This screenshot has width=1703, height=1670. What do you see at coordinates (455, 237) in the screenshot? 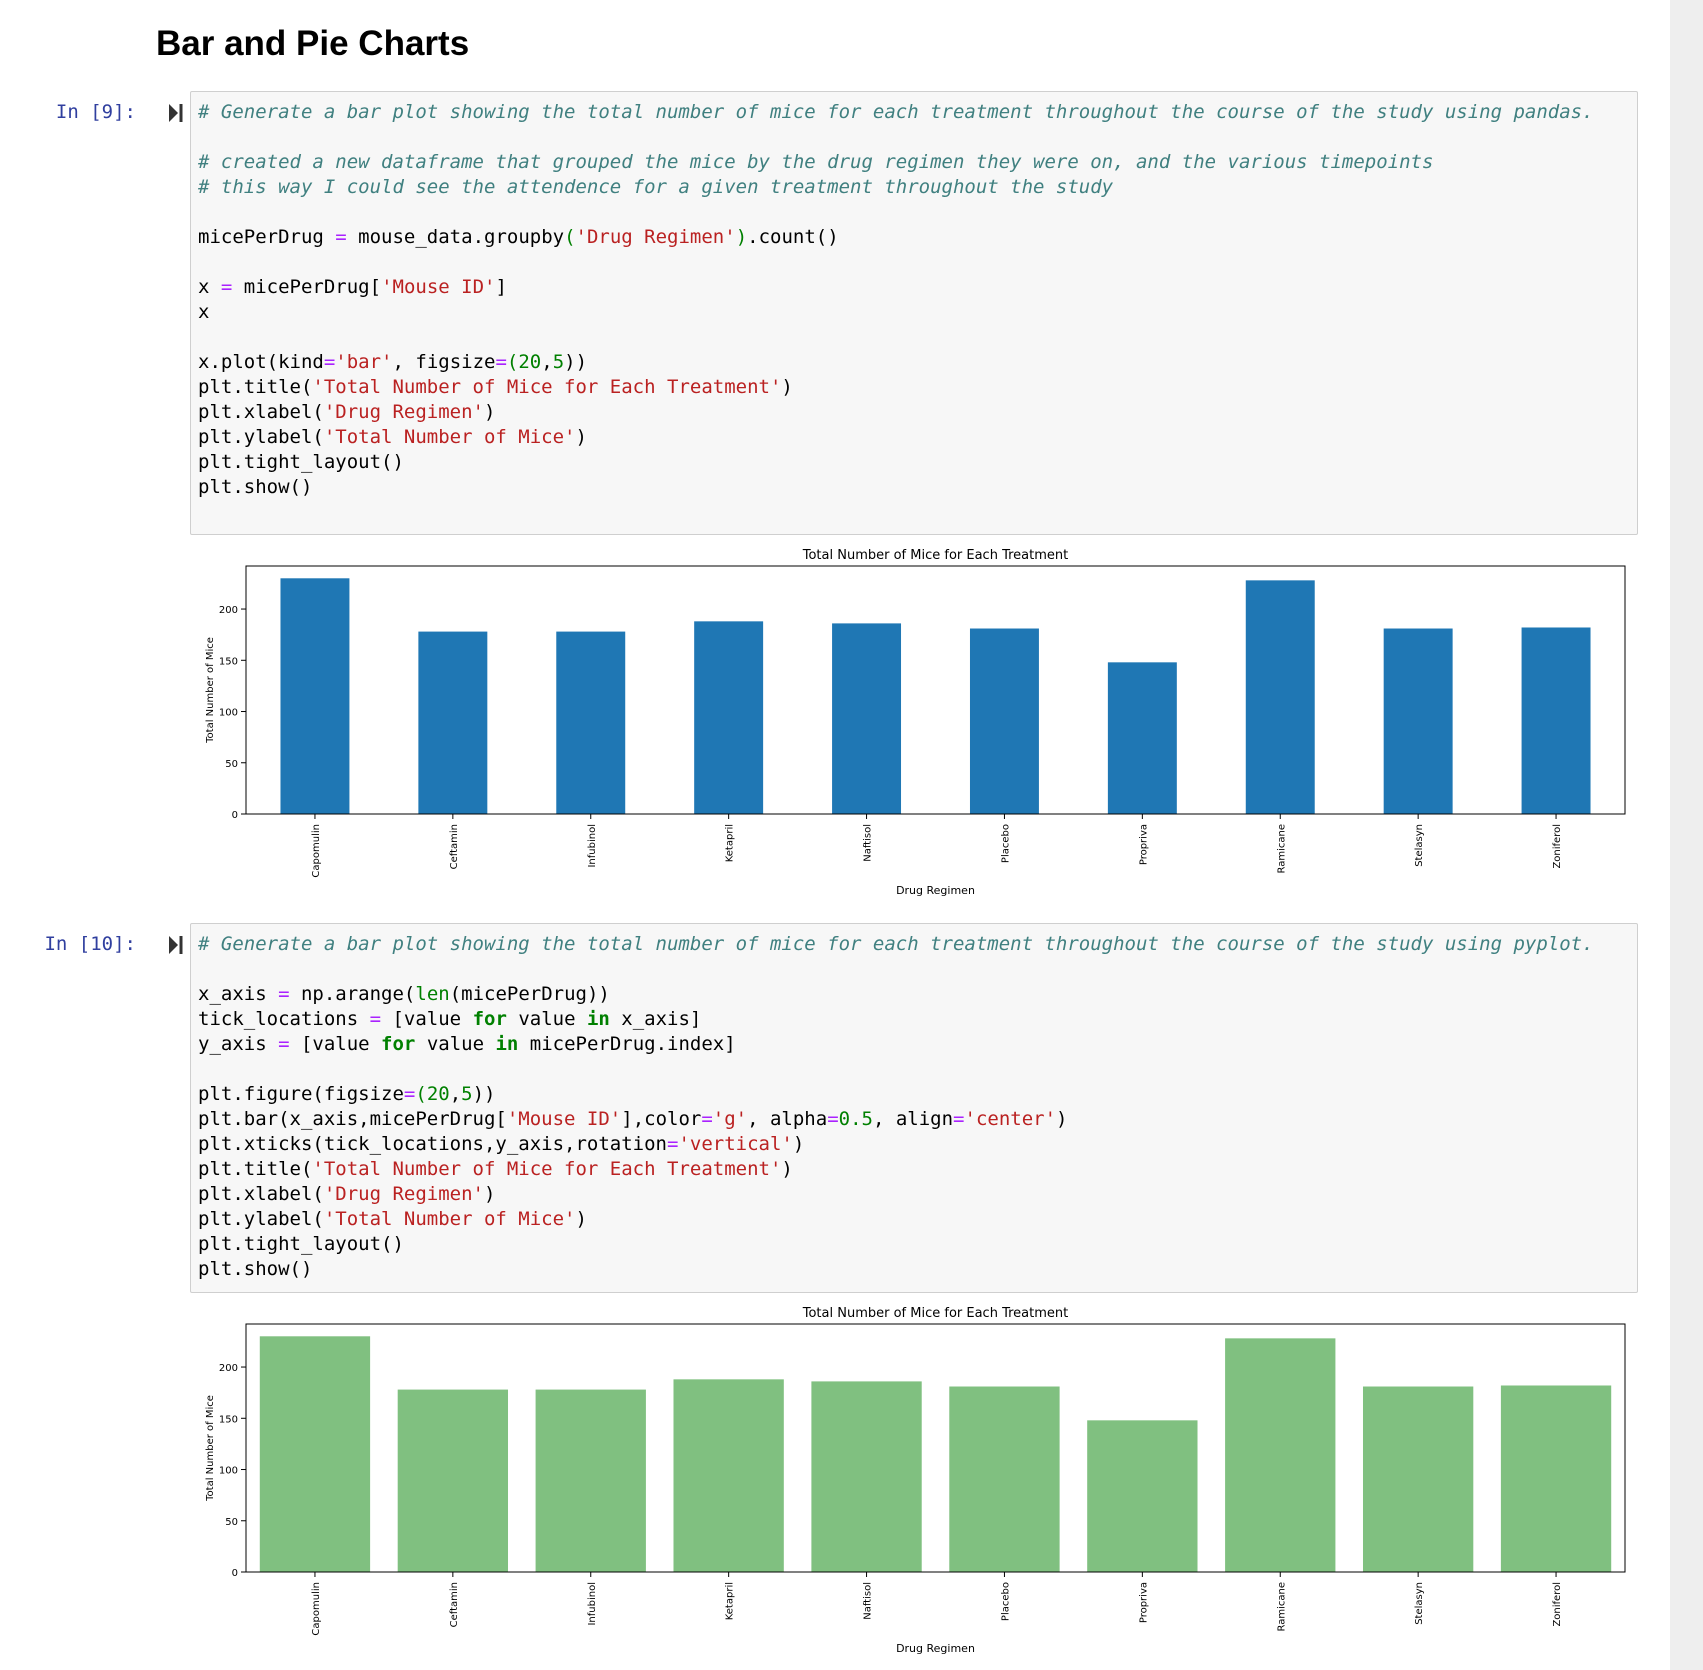
I see `code-token: mouse_data.groupby` at bounding box center [455, 237].